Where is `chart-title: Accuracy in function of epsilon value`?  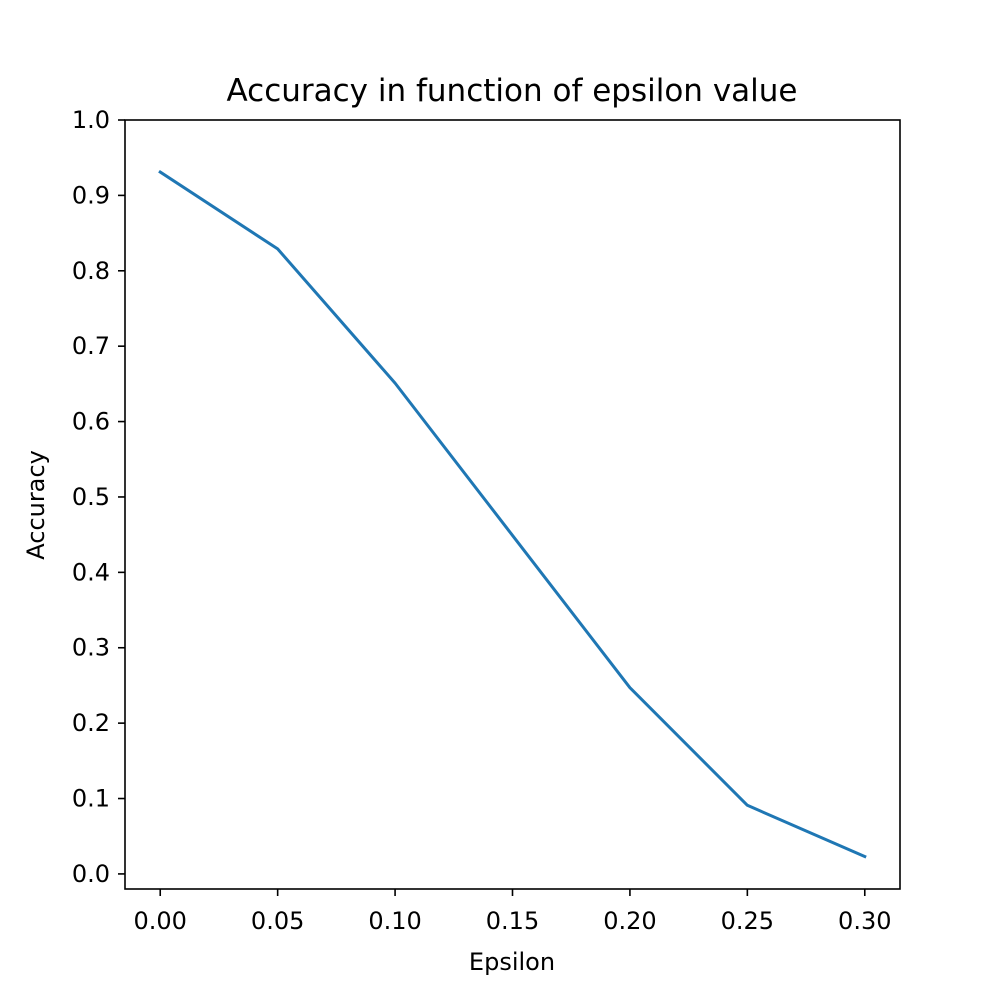 chart-title: Accuracy in function of epsilon value is located at coordinates (512, 91).